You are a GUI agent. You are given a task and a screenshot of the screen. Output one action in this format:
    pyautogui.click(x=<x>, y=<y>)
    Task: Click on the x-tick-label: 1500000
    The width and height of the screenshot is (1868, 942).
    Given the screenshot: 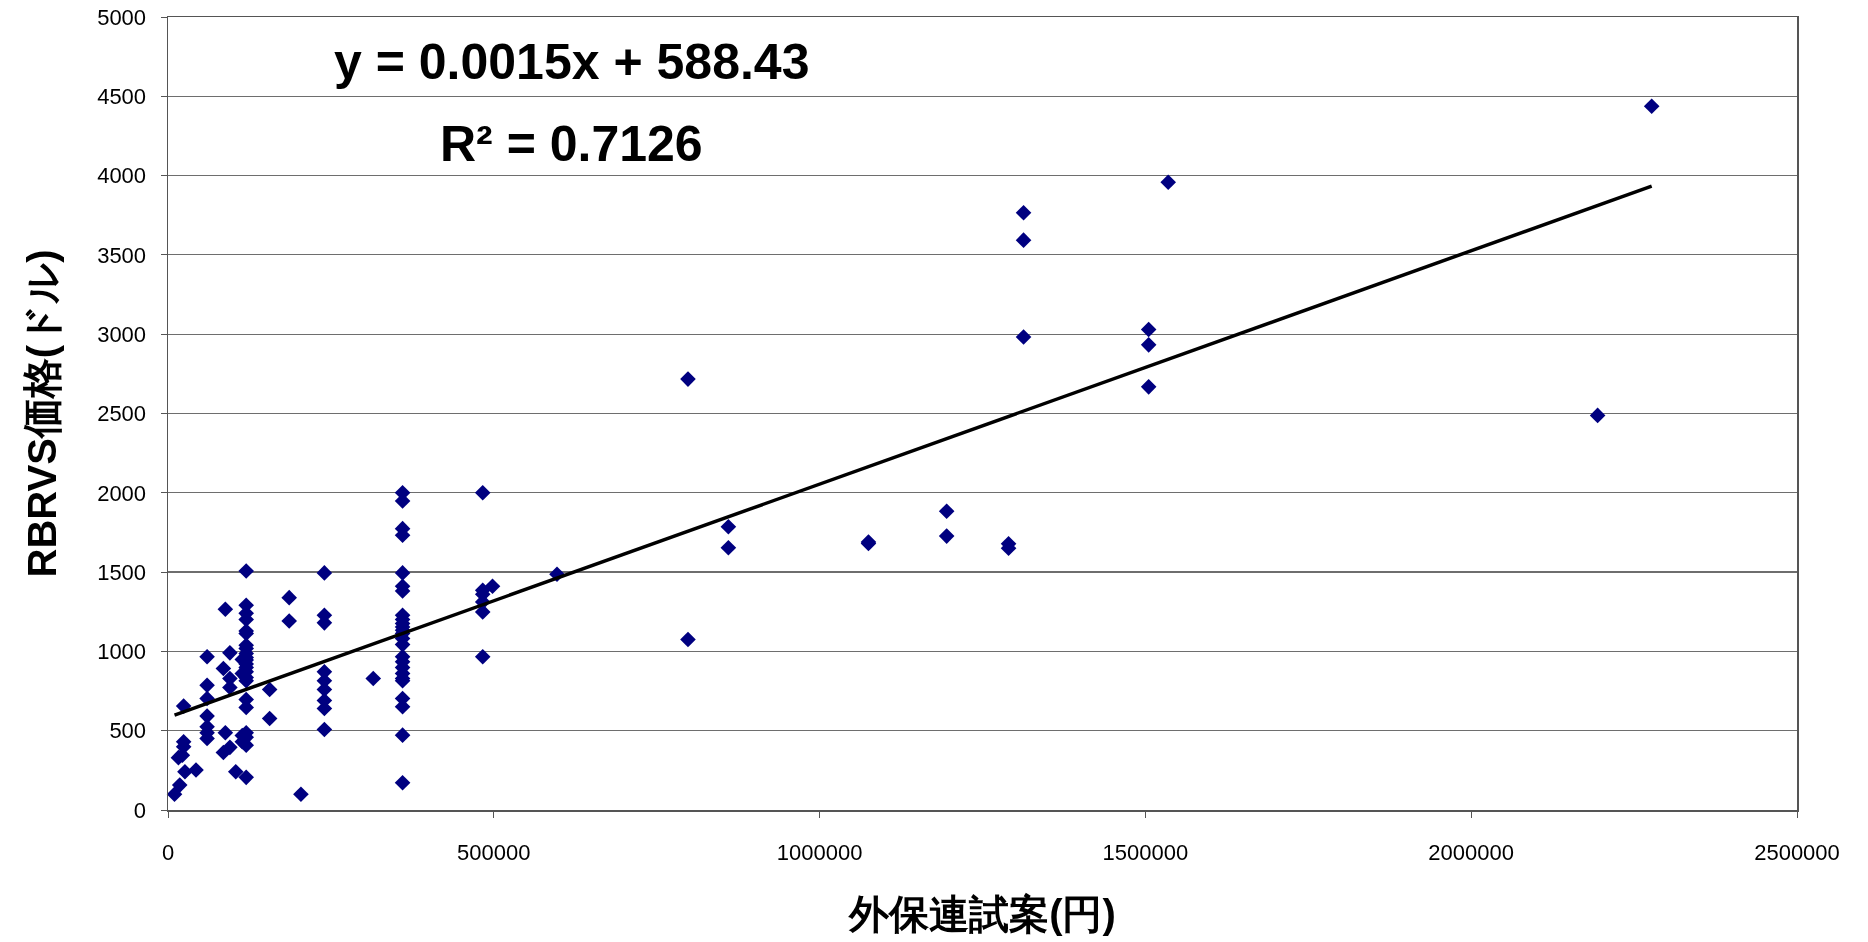 What is the action you would take?
    pyautogui.click(x=1145, y=852)
    